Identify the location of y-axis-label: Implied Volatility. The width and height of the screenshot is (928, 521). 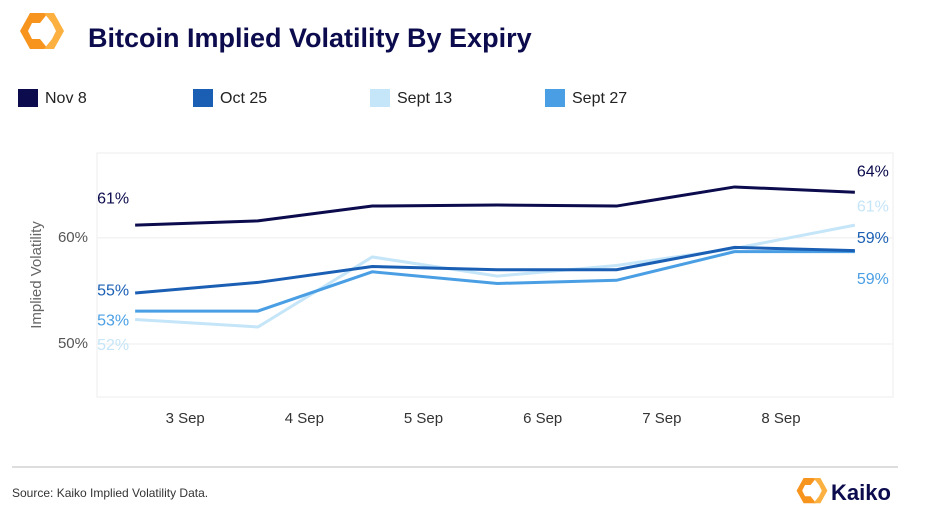
(36, 275).